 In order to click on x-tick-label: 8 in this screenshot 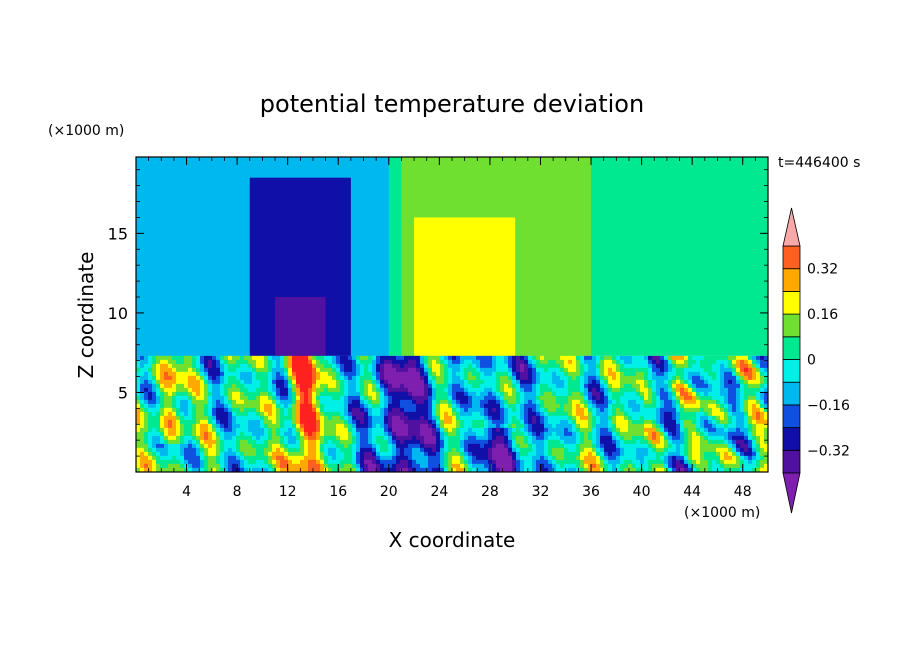, I will do `click(237, 492)`.